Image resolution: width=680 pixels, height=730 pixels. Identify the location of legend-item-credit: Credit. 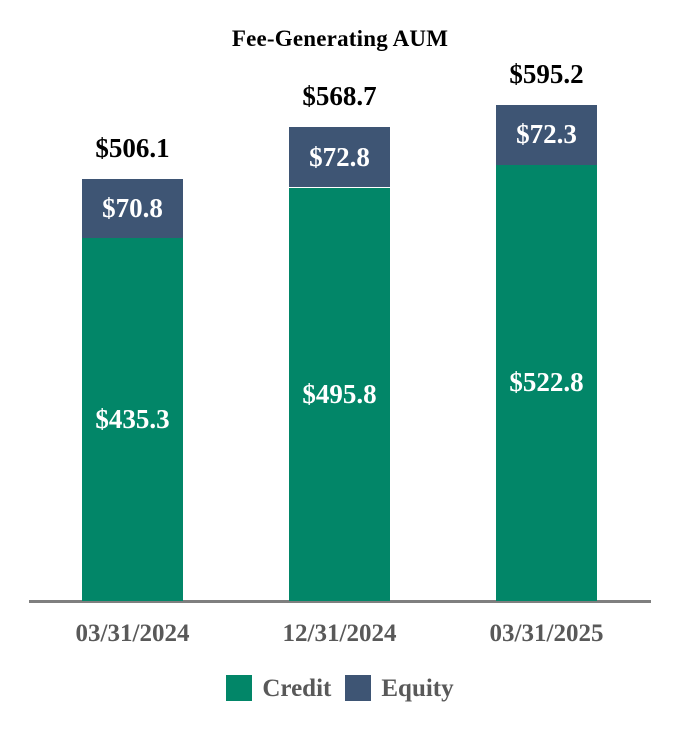
(278, 688).